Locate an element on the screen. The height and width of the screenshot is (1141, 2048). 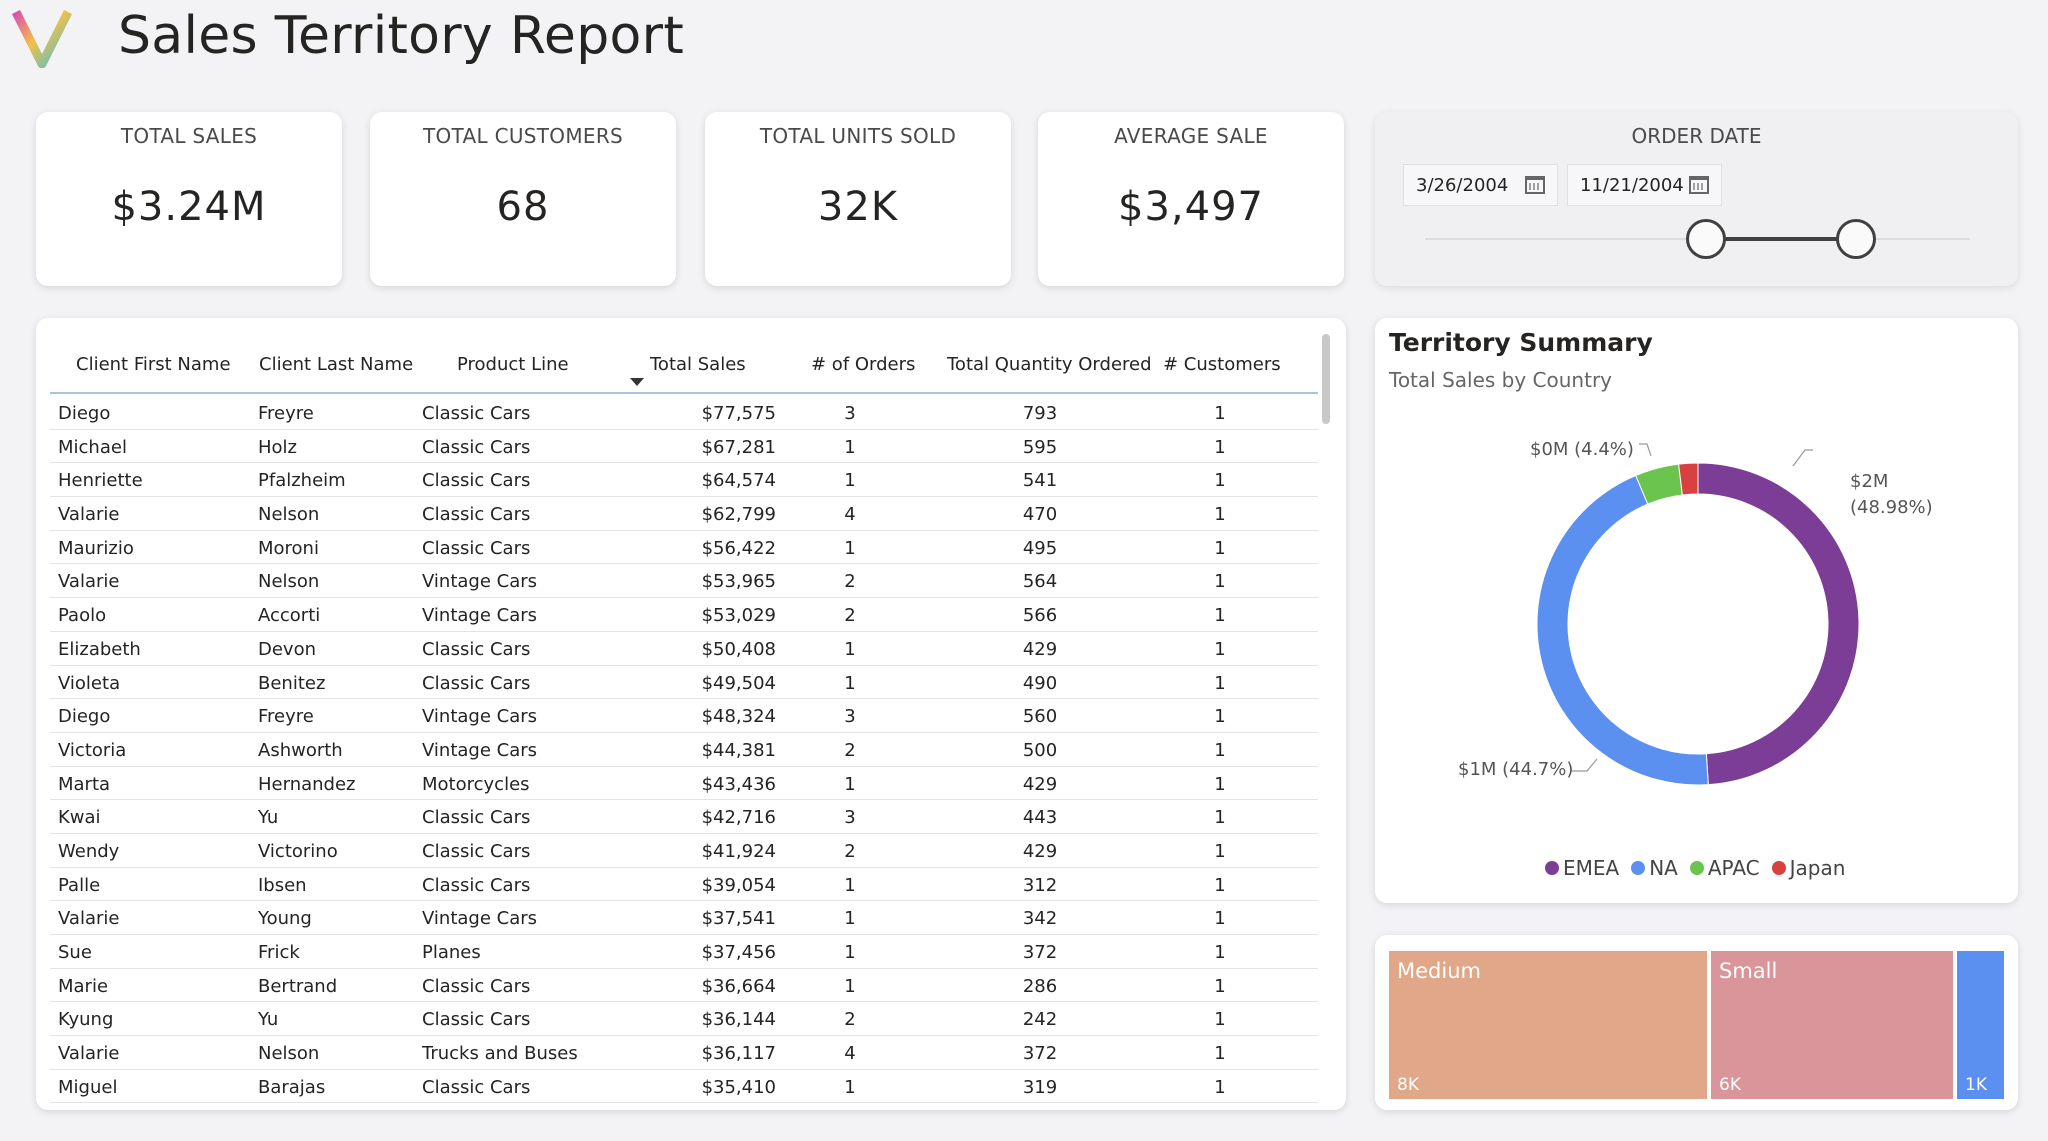
table-cell: $43,436 is located at coordinates (738, 784).